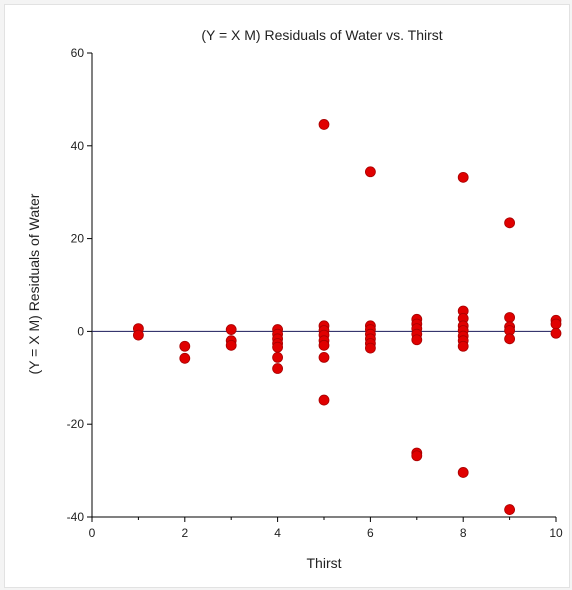 Image resolution: width=572 pixels, height=590 pixels. I want to click on x-axis-label: Thirst, so click(324, 563).